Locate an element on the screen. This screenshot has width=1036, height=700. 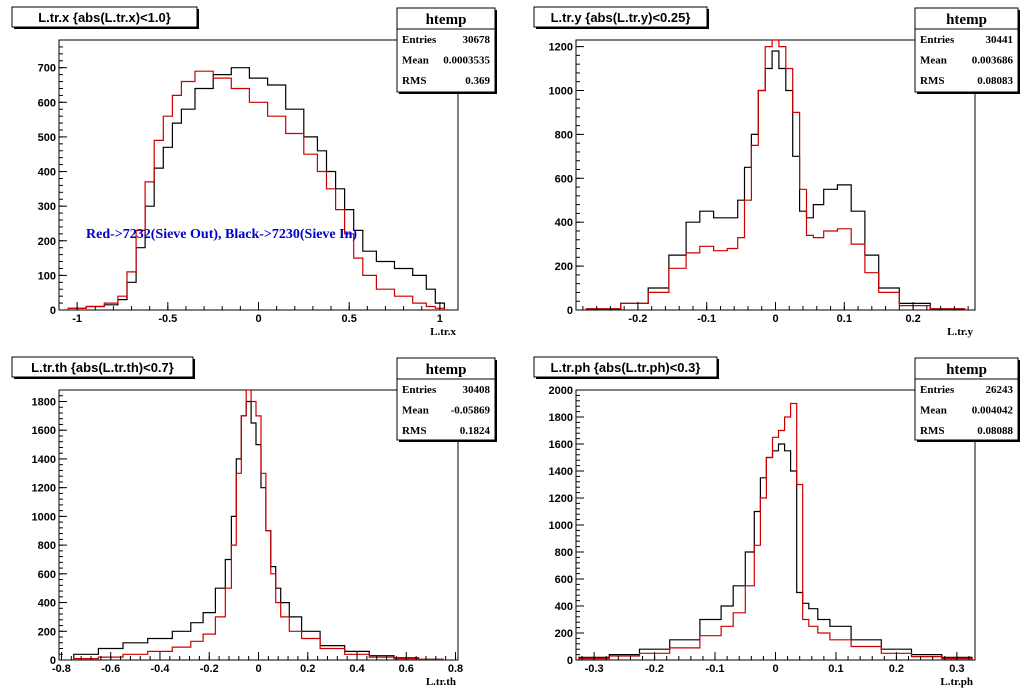
x-tick-label: 0.6 is located at coordinates (406, 669).